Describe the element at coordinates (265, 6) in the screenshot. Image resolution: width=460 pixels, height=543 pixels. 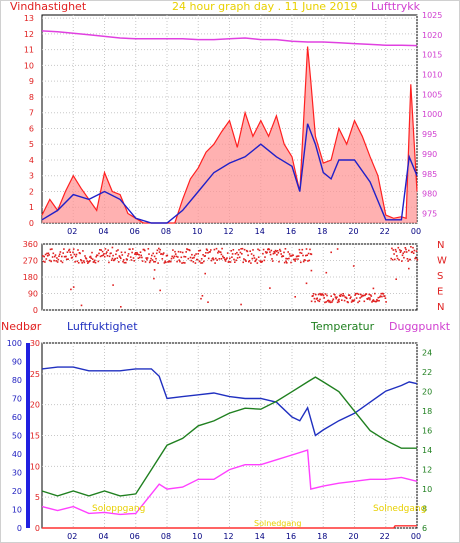
I see `chart-title: 24 hour graph day . 11 June 2019` at that location.